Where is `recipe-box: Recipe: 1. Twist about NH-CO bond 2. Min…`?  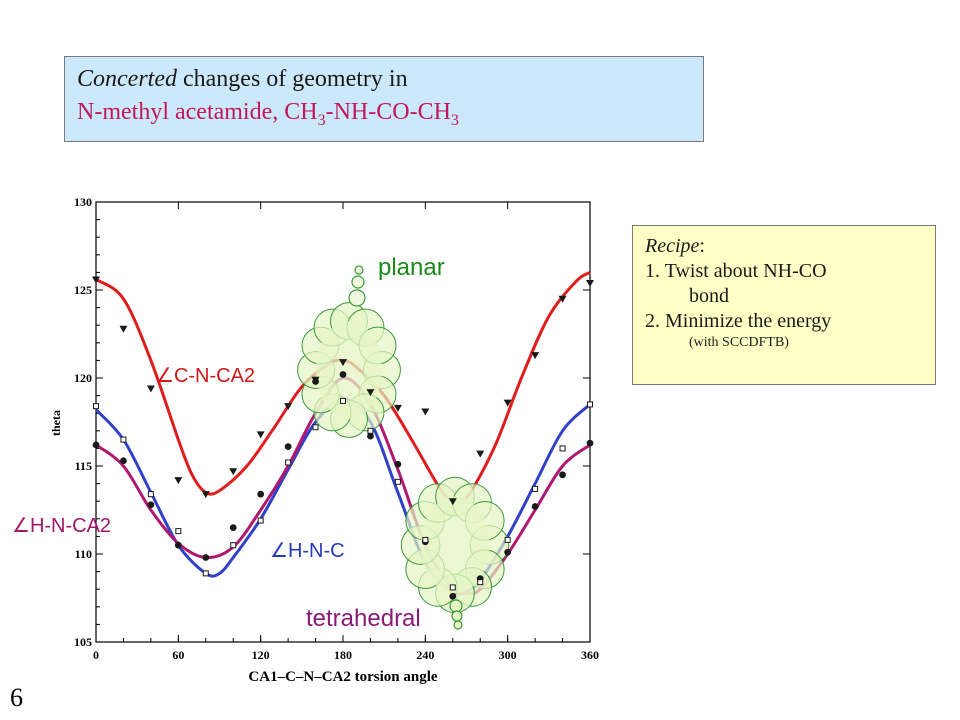
recipe-box: Recipe: 1. Twist about NH-CO bond 2. Min… is located at coordinates (784, 305).